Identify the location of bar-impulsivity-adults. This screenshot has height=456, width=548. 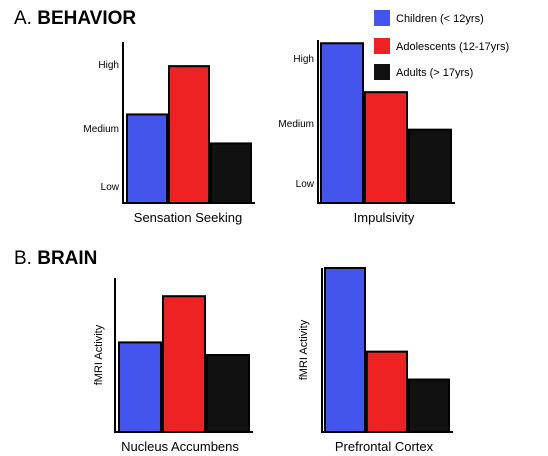
(430, 166).